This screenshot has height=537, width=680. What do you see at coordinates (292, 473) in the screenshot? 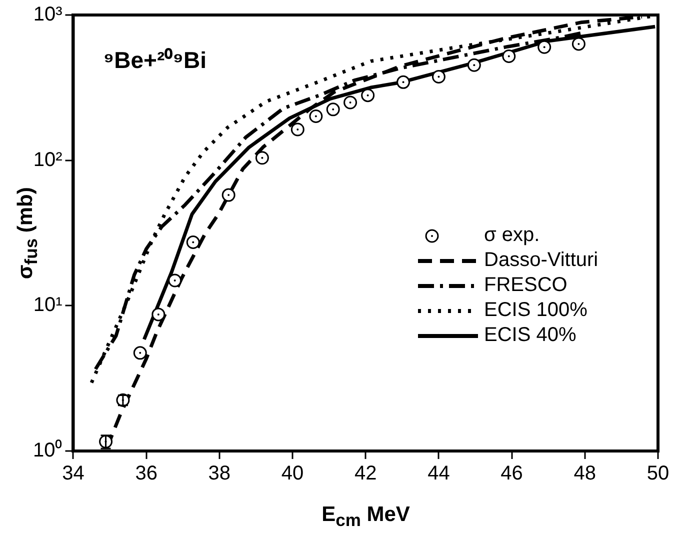
I see `x-tick-label: 40` at bounding box center [292, 473].